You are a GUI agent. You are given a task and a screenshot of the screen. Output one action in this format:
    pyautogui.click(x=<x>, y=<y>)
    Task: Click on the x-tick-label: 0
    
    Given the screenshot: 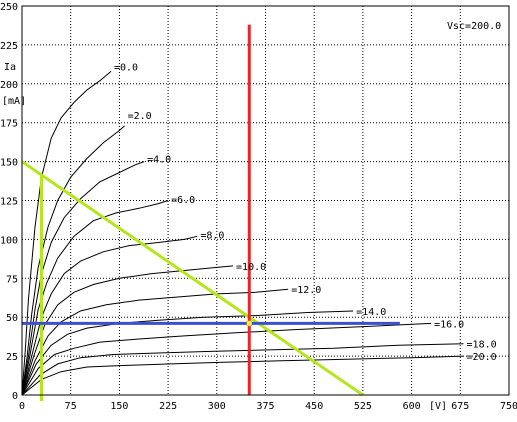 What is the action you would take?
    pyautogui.click(x=22, y=406)
    